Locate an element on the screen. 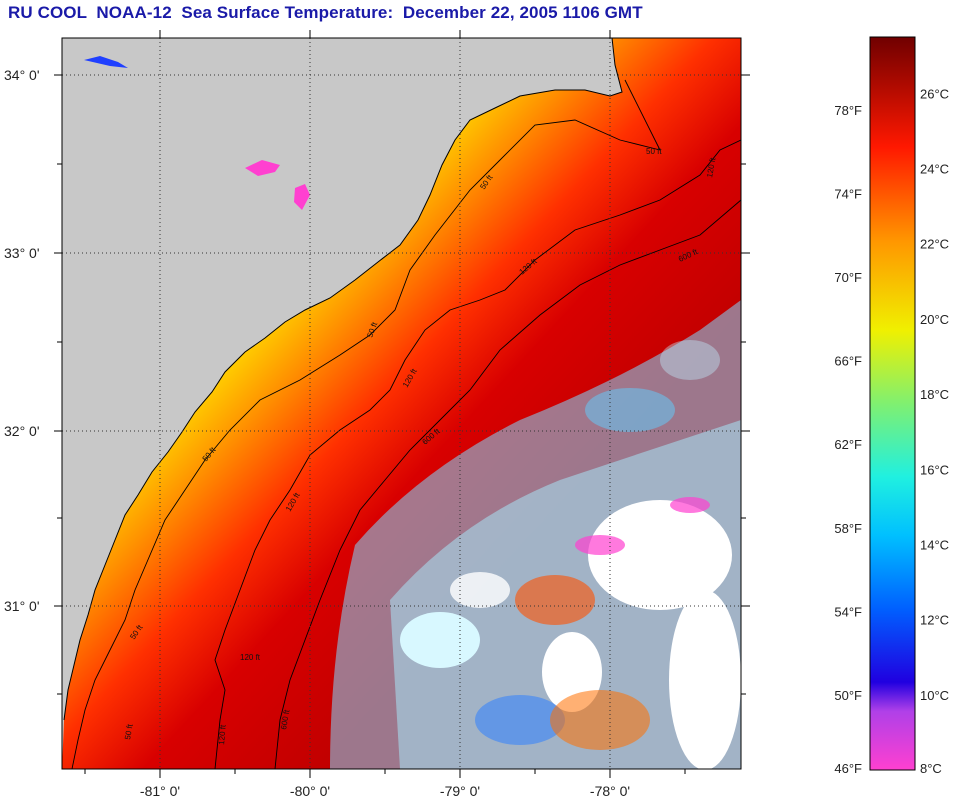  colorbar-gradient is located at coordinates (892, 403).